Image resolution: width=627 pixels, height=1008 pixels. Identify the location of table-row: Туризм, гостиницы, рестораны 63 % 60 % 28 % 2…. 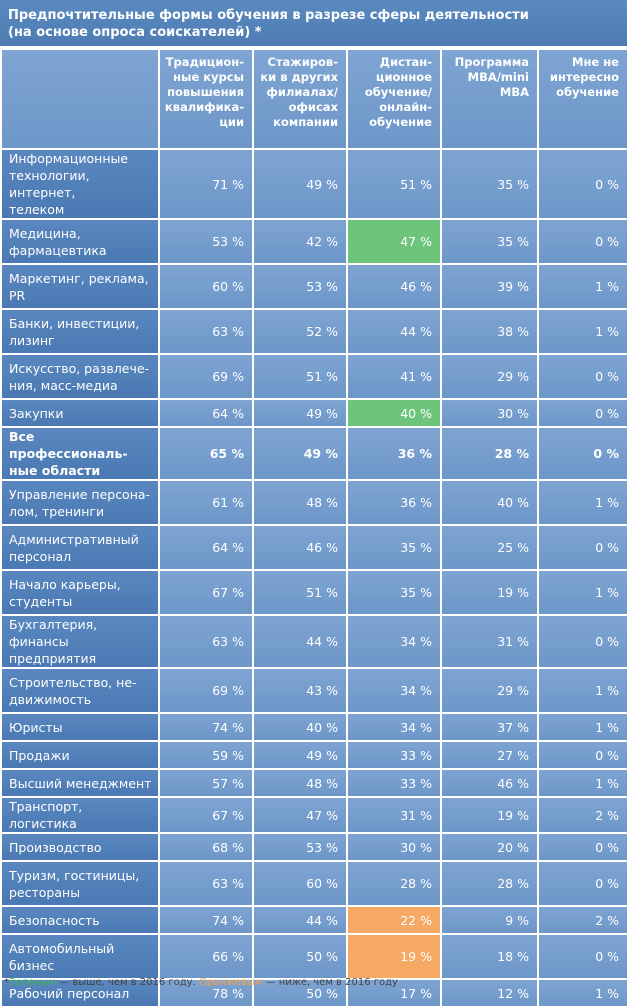
(313, 883).